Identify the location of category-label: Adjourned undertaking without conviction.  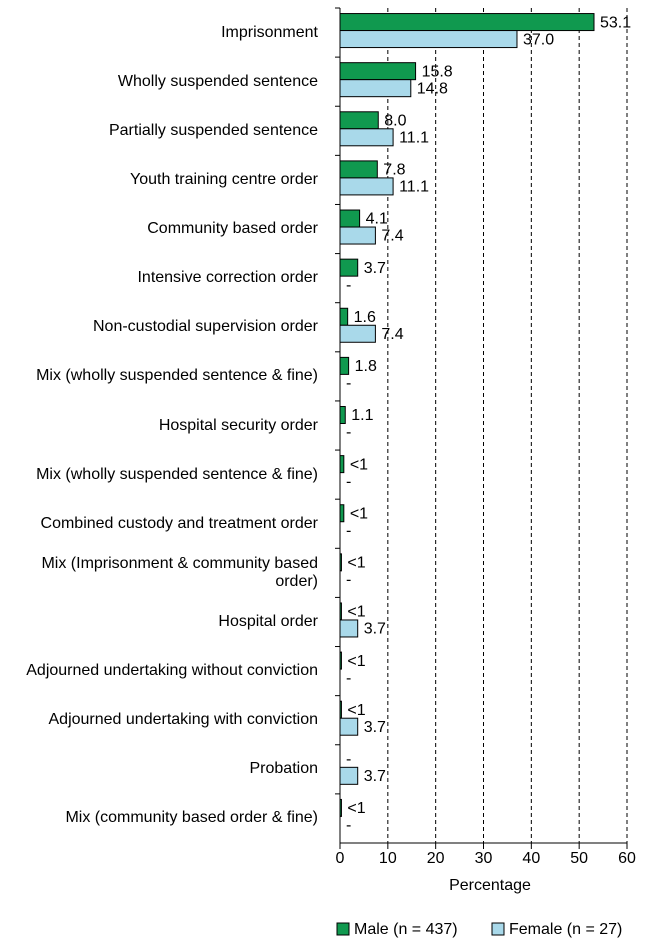
(172, 671).